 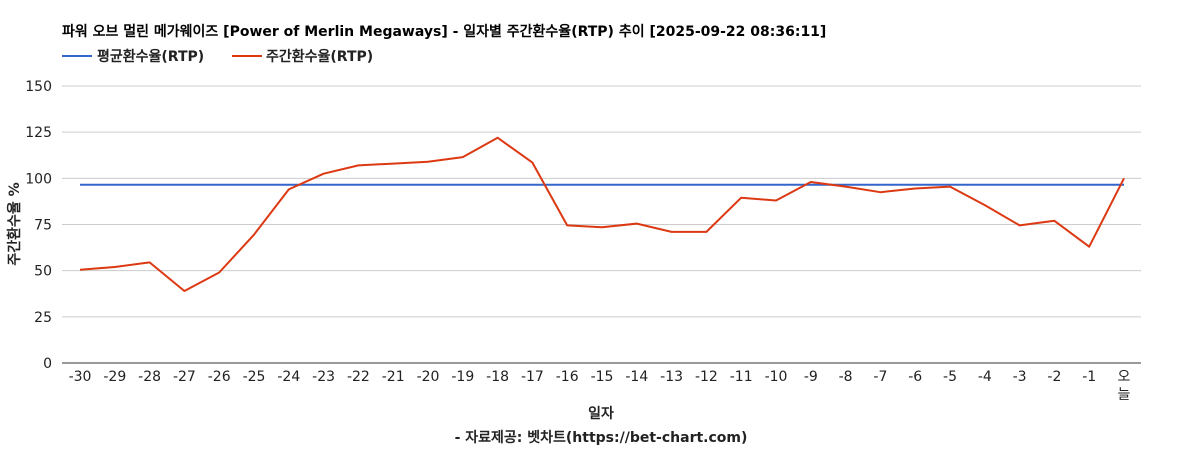 I want to click on legend-label-weekly-rtp: 주간환수율(RTP), so click(x=319, y=56).